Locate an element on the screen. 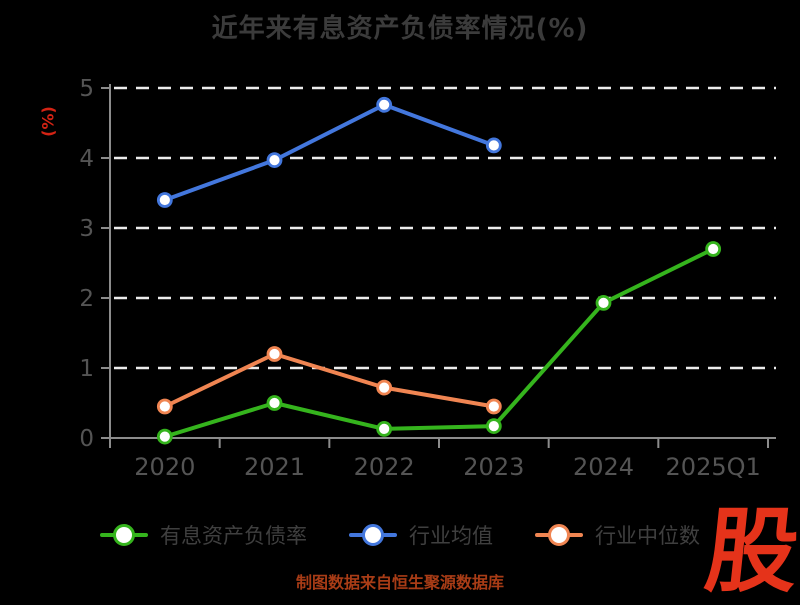 The image size is (800, 605). svg-text: 2022 is located at coordinates (384, 467).